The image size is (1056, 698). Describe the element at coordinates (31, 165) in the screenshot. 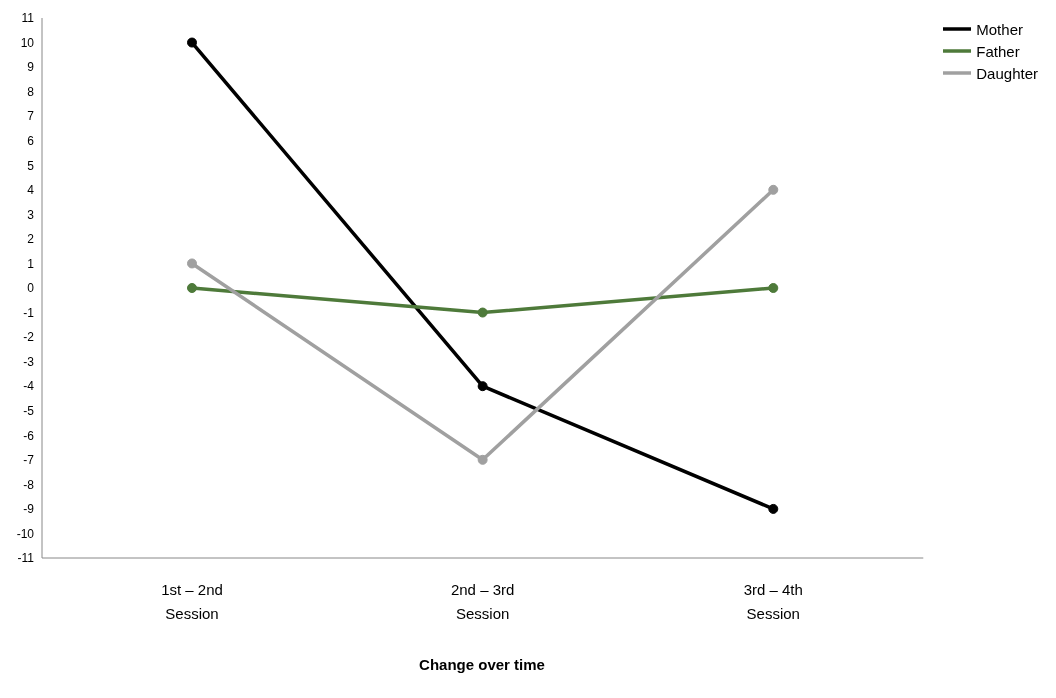

I see `y-tick-label: 5` at that location.